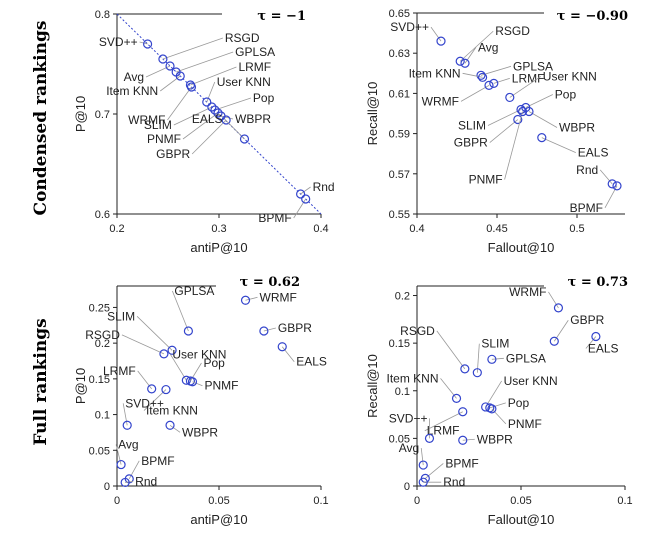 The image size is (649, 533). I want to click on row-label-condensed: Condensed rankings, so click(41, 118).